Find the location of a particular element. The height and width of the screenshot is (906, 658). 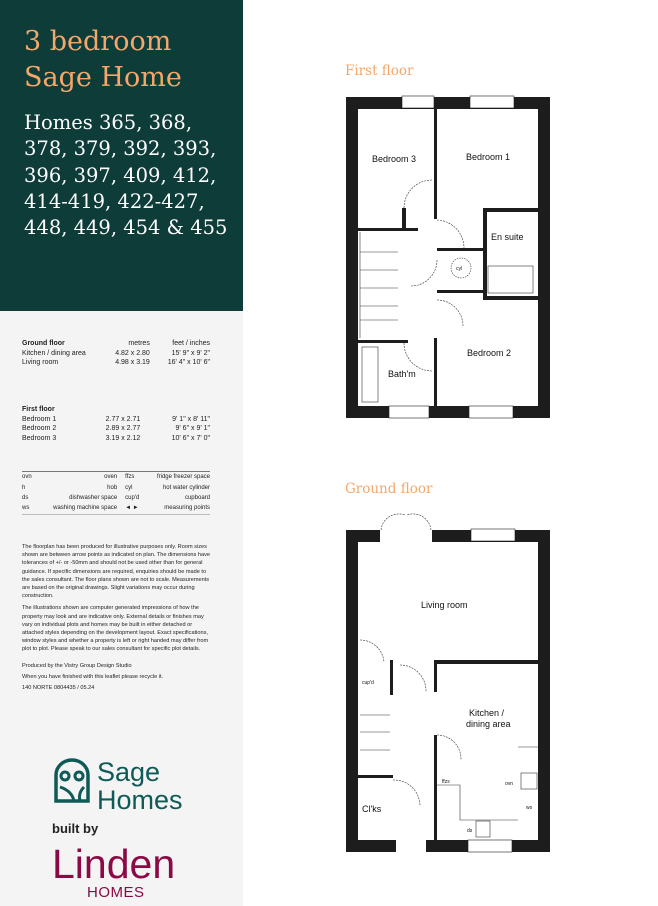

brand-text: Sage is located at coordinates (129, 772).